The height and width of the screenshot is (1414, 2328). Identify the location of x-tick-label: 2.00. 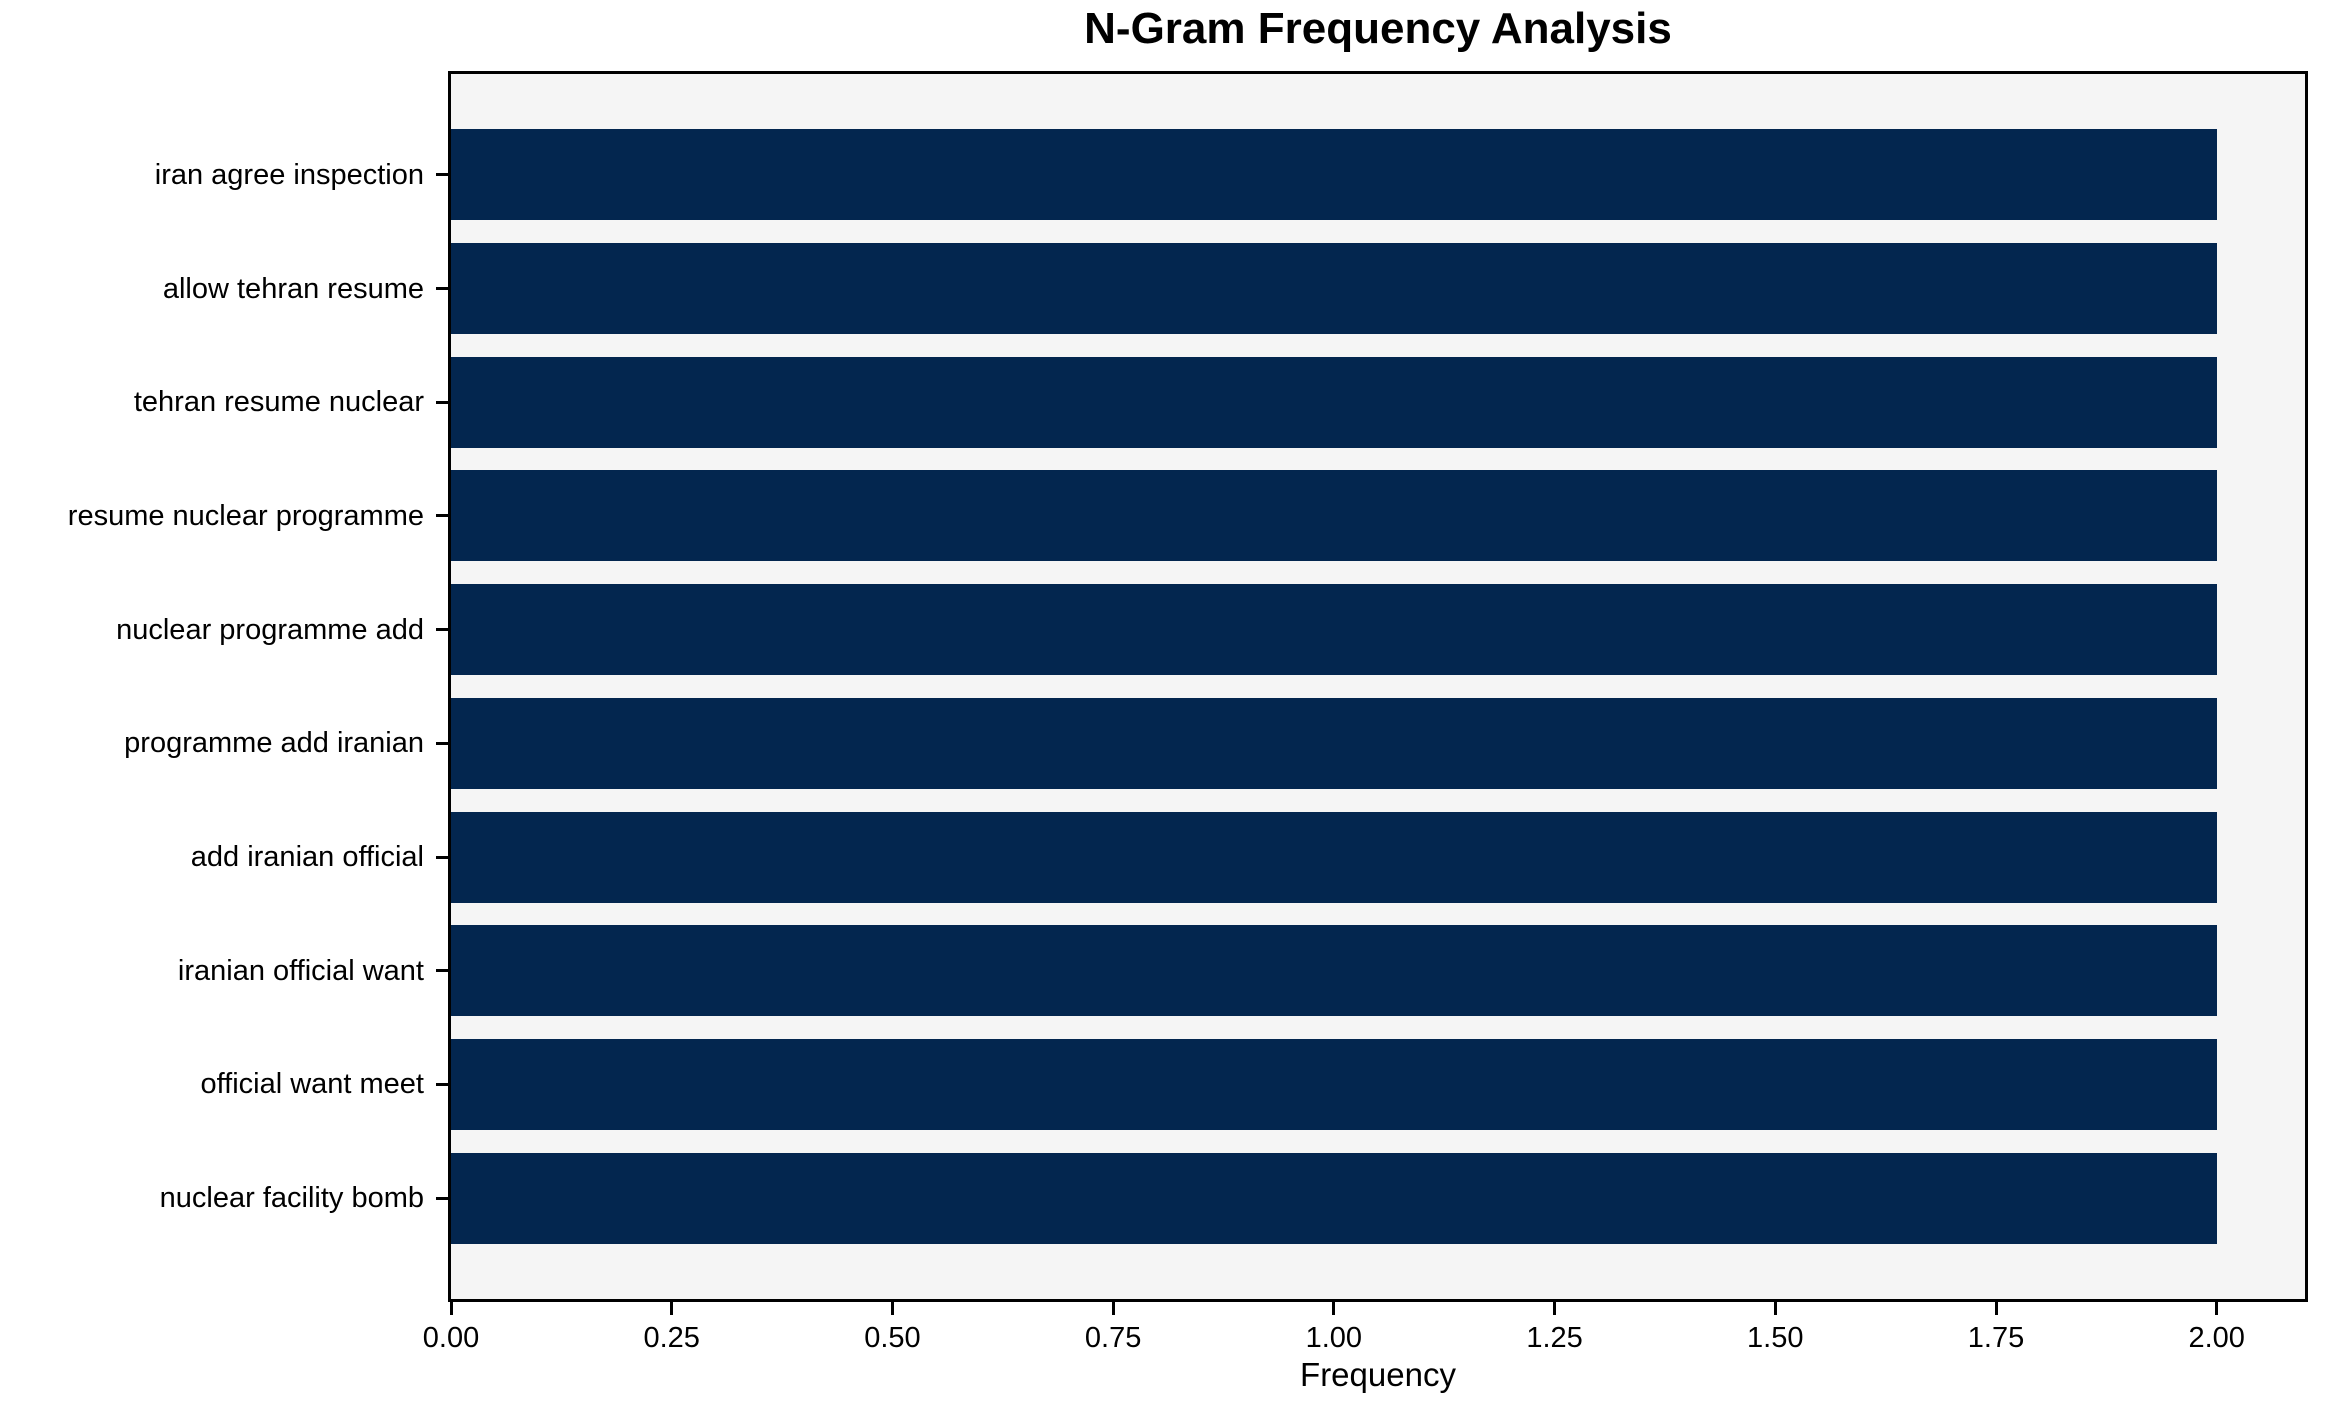
(2216, 1338).